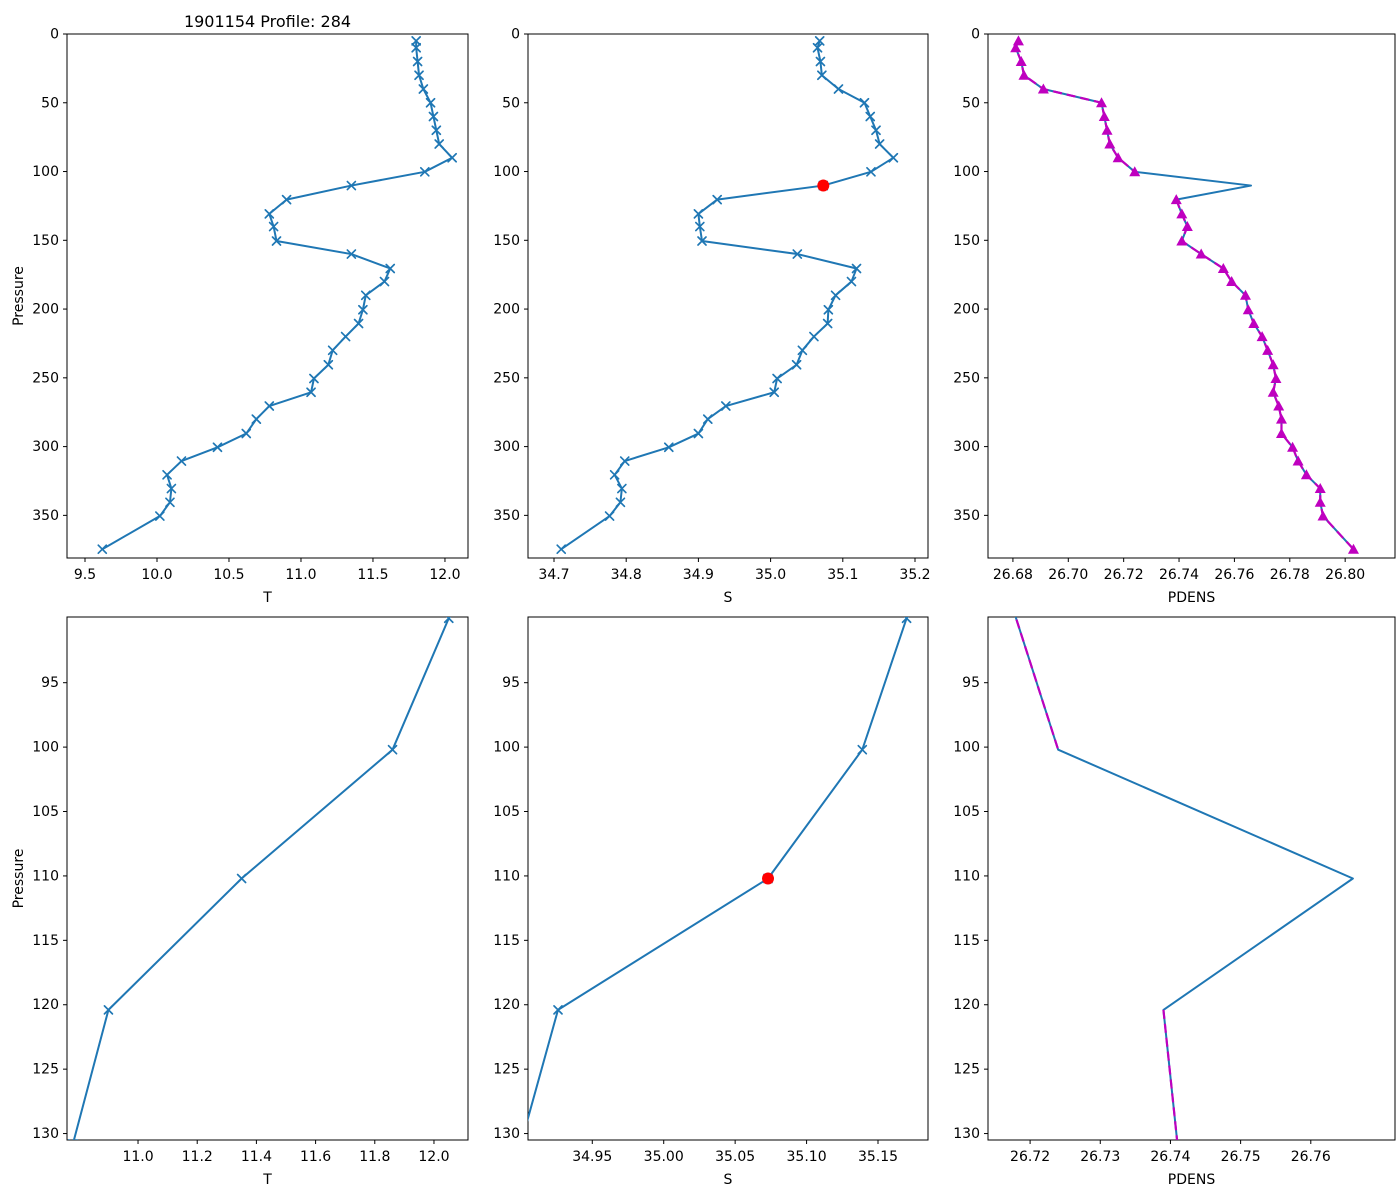 Image resolution: width=1400 pixels, height=1200 pixels. What do you see at coordinates (878, 1157) in the screenshot?
I see `x-tick-label: 35.15` at bounding box center [878, 1157].